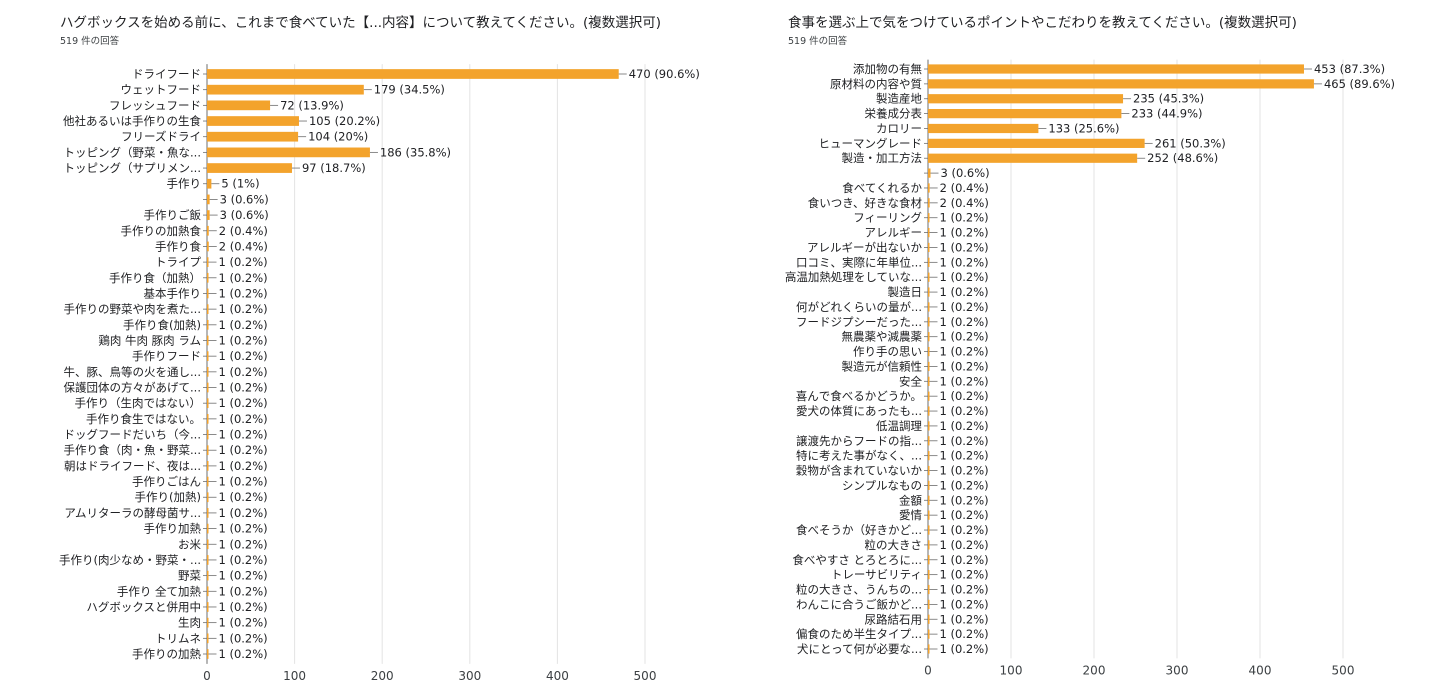 This screenshot has width=1437, height=693. Describe the element at coordinates (894, 114) in the screenshot. I see `category-label: 栄養成分表` at that location.